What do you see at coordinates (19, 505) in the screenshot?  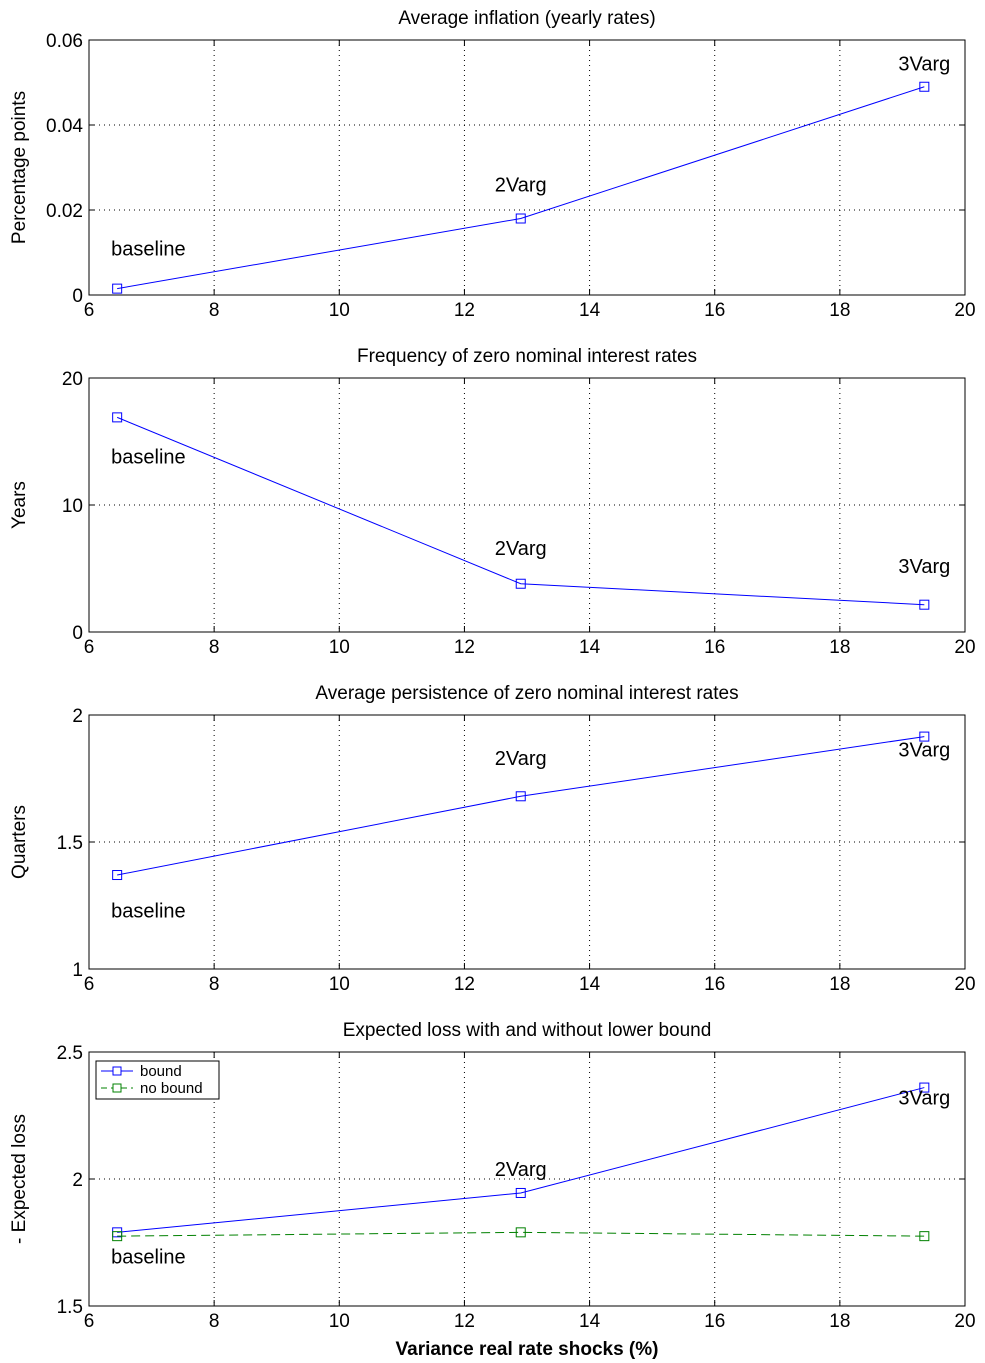 I see `y-axis-label: Years` at bounding box center [19, 505].